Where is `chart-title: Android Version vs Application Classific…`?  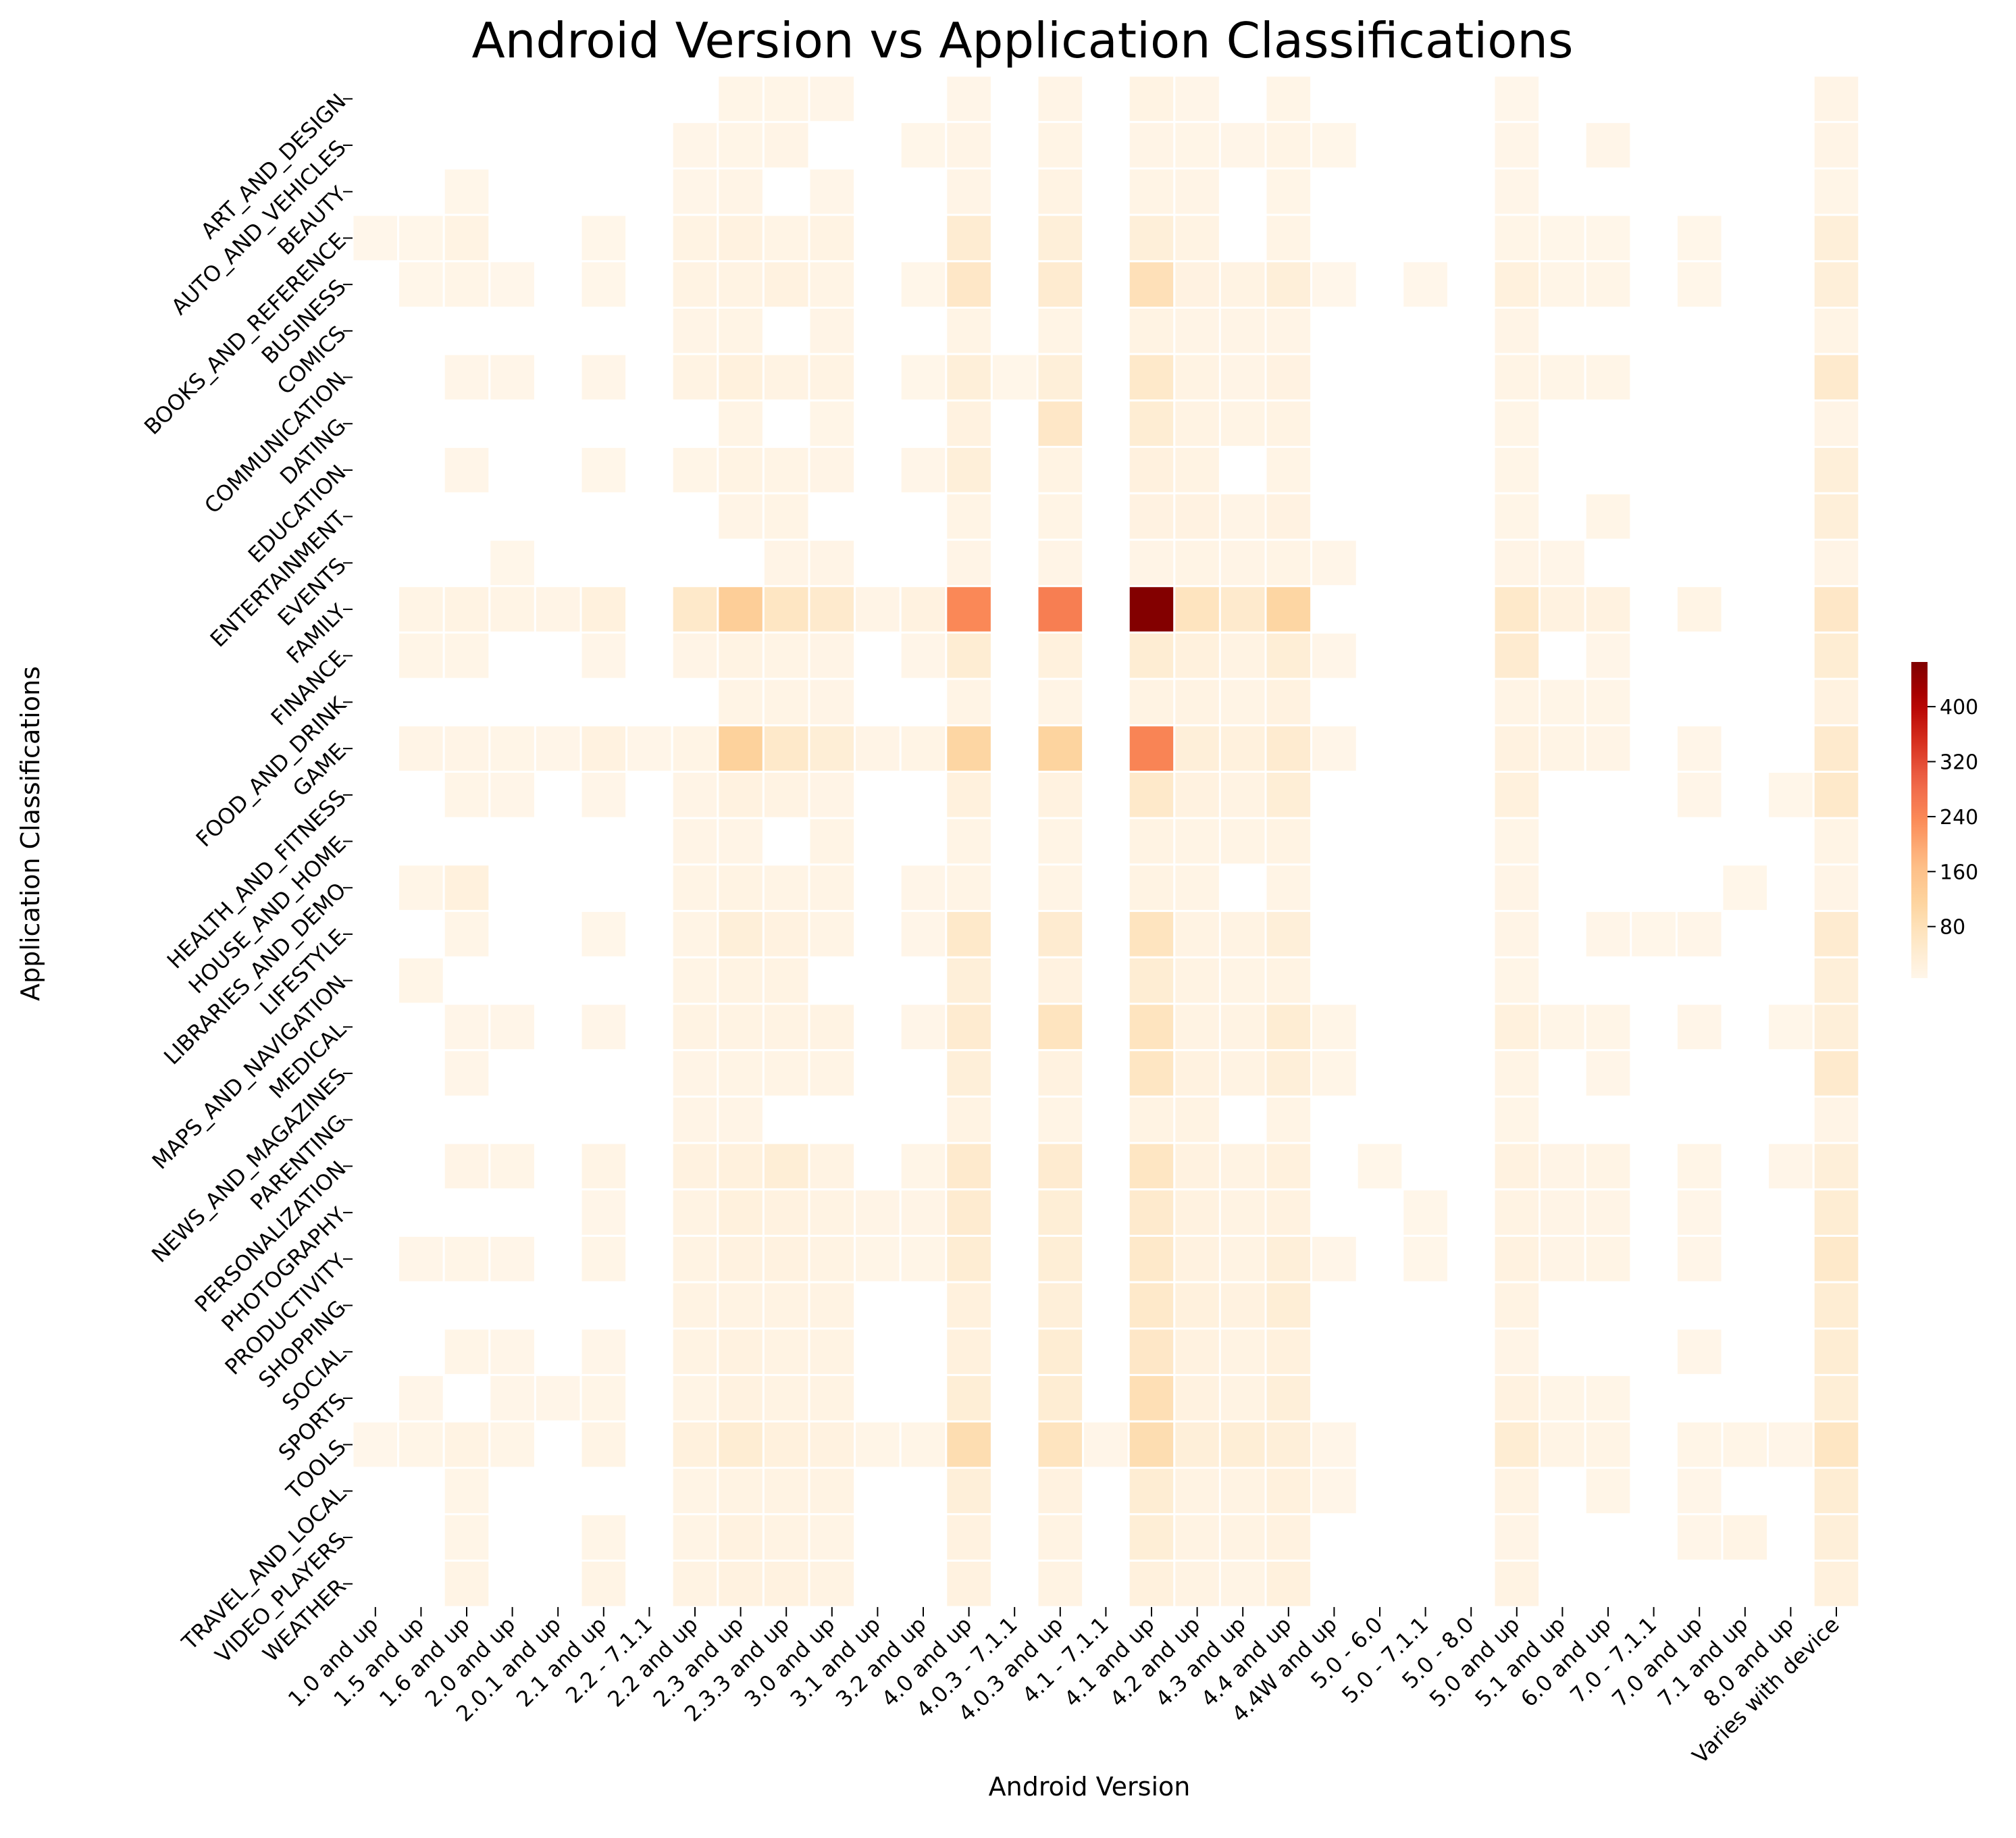
chart-title: Android Version vs Application Classific… is located at coordinates (1022, 40).